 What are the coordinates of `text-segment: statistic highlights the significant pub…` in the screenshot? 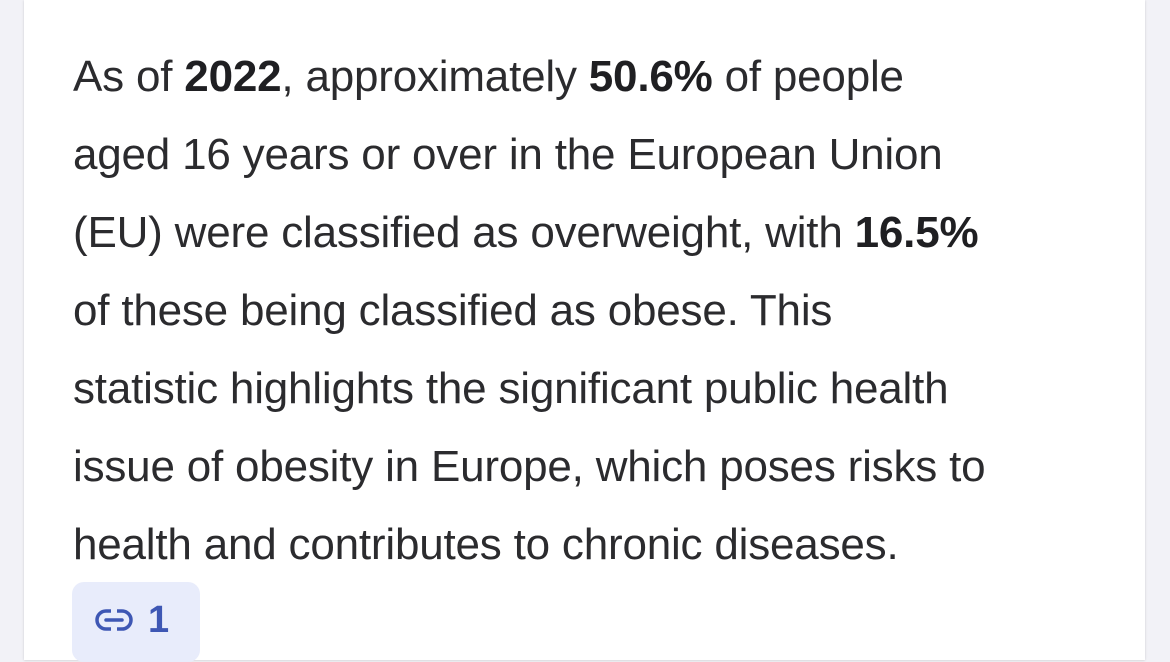 It's located at (511, 388).